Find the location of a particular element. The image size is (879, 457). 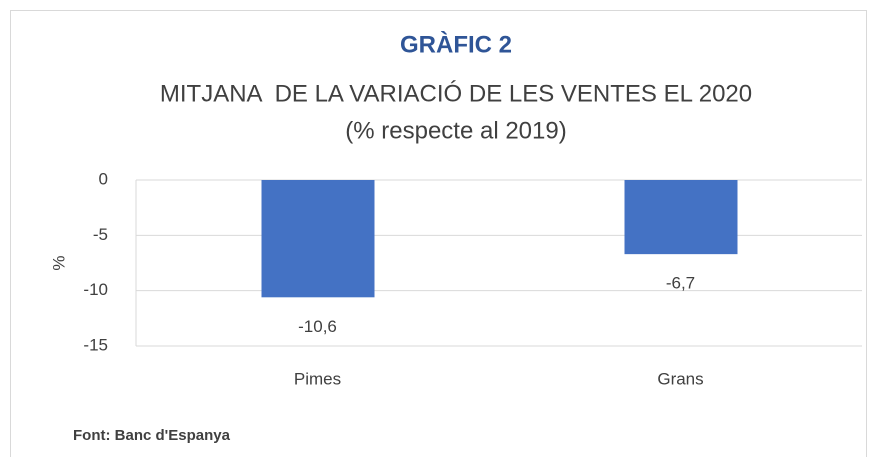

y-tick-label: -15 is located at coordinates (95, 344).